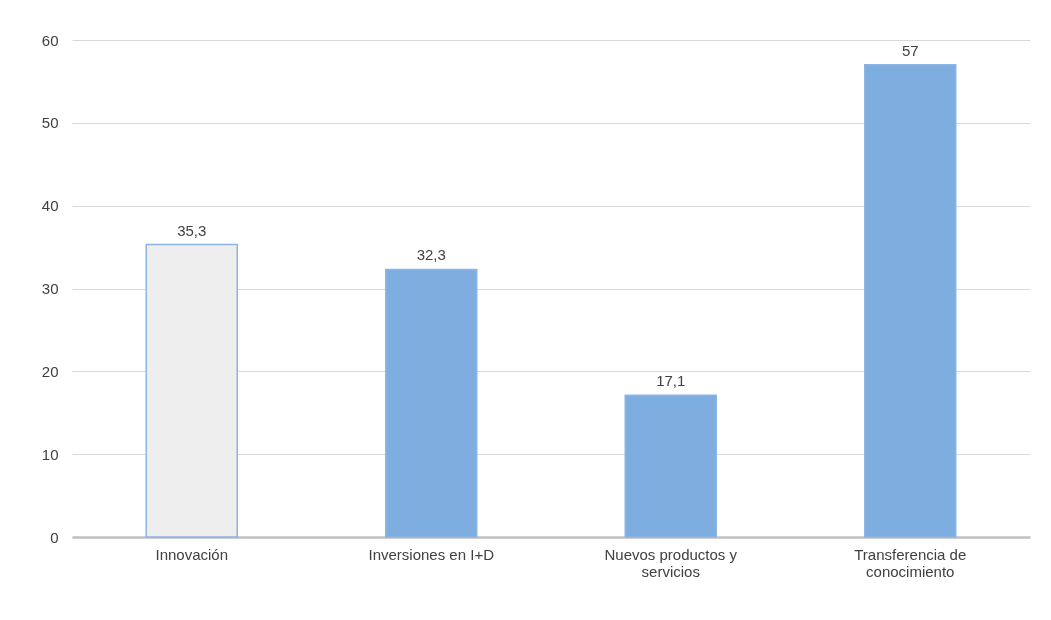 This screenshot has width=1051, height=620. Describe the element at coordinates (50, 206) in the screenshot. I see `y-tick-label: 40` at that location.